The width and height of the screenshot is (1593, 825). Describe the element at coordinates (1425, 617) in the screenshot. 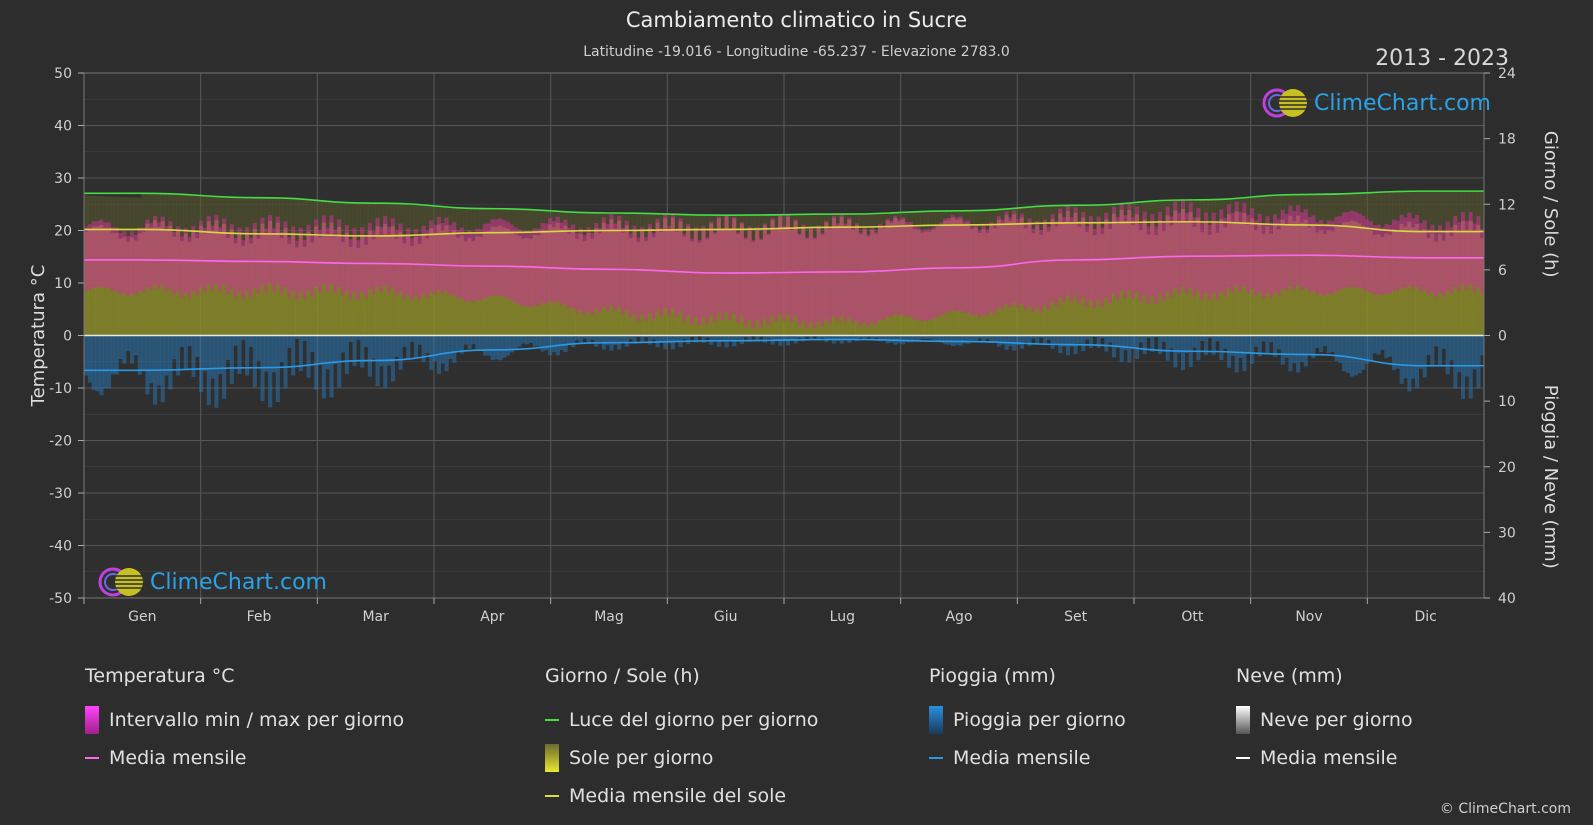

I see `x-tick-label: Dic` at that location.